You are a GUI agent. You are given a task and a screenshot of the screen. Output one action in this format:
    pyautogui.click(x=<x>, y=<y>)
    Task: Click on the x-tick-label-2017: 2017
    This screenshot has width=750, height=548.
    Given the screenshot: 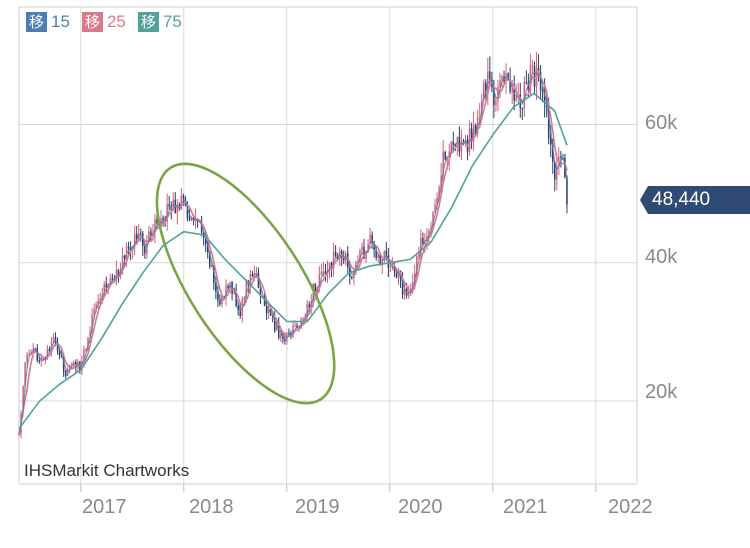 What is the action you would take?
    pyautogui.click(x=104, y=507)
    